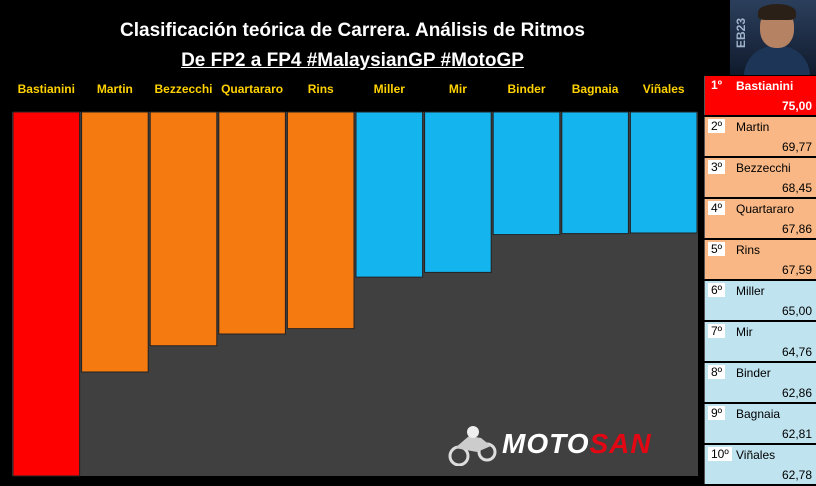 This screenshot has width=816, height=486. Describe the element at coordinates (741, 32) in the screenshot. I see `photo-number: EB23` at that location.